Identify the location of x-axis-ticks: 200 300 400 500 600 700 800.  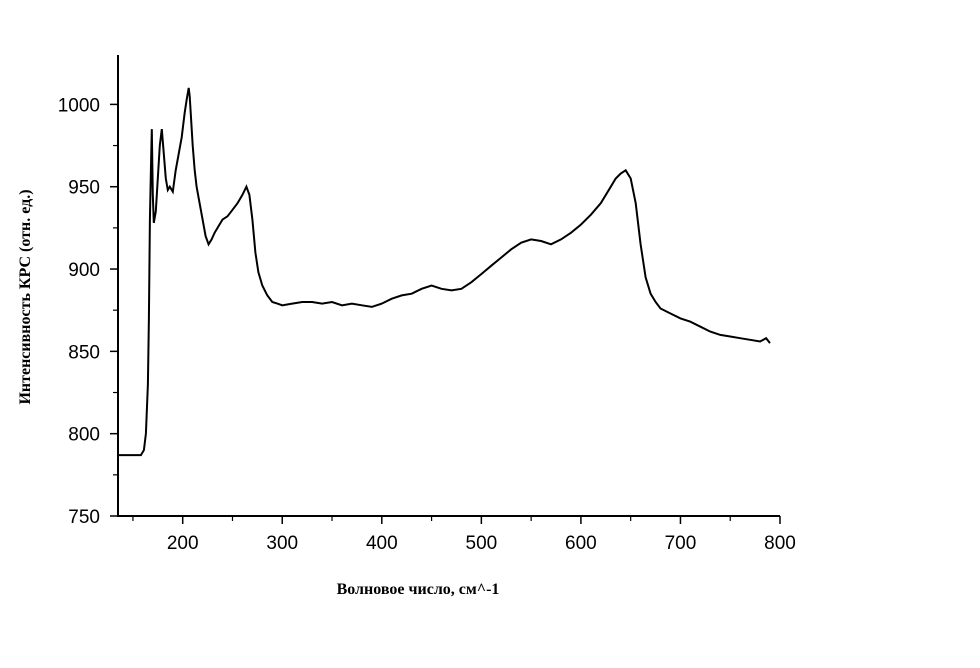
(464, 535).